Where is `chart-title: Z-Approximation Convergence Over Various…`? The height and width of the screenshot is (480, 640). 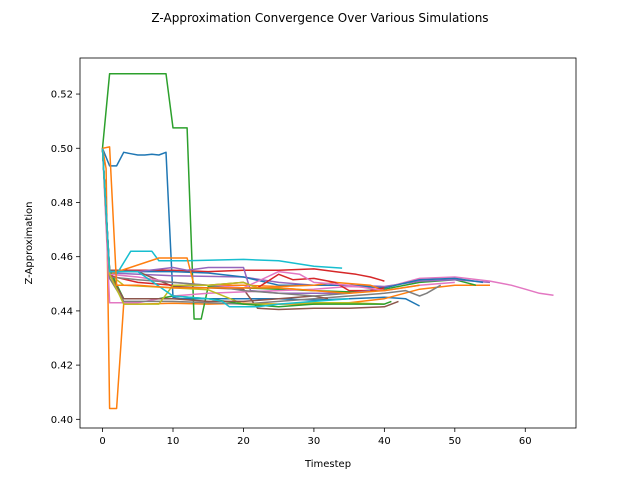
chart-title: Z-Approximation Convergence Over Various… is located at coordinates (319, 18).